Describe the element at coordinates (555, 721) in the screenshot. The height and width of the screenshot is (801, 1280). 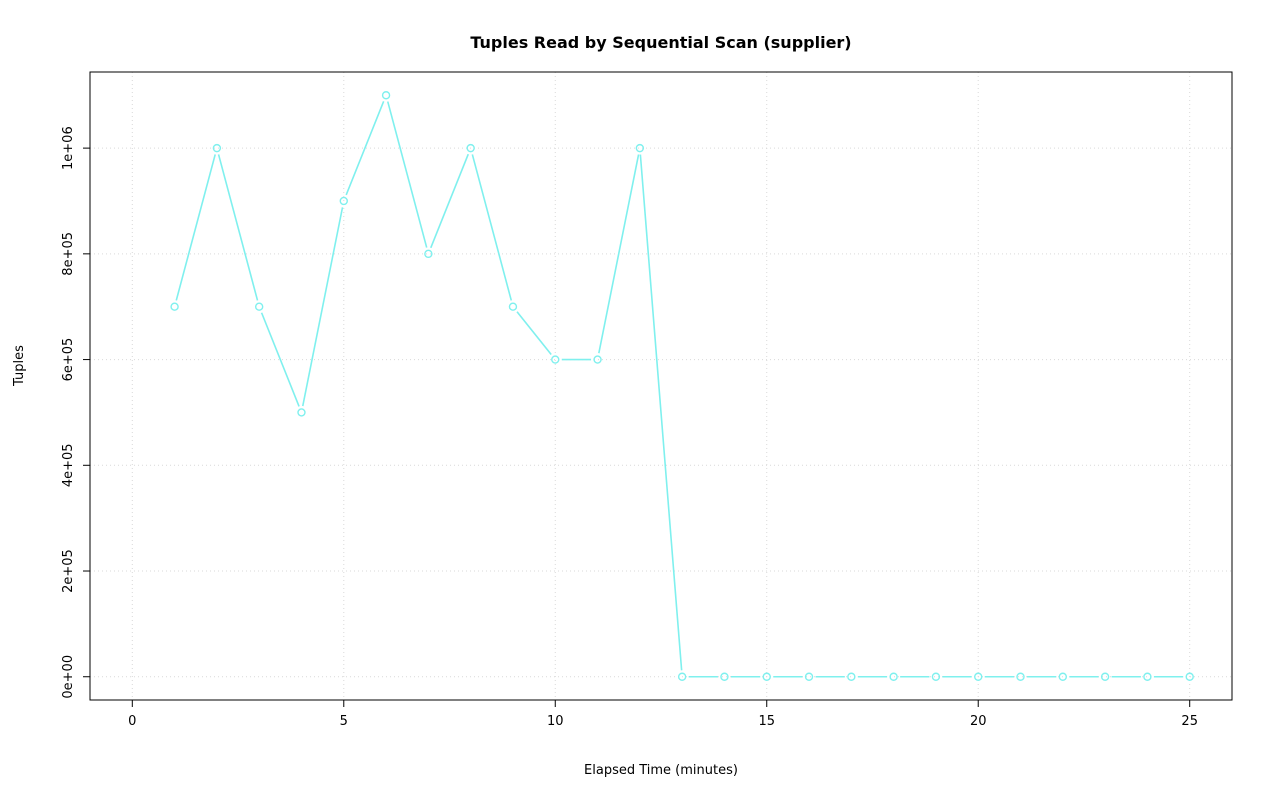
I see `x-tick-label: 10` at that location.